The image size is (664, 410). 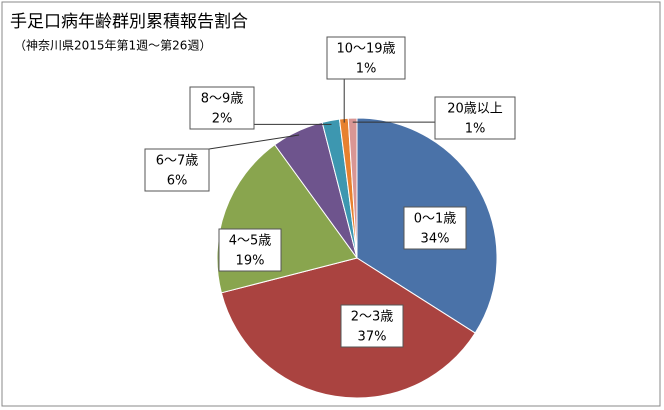 What do you see at coordinates (250, 241) in the screenshot?
I see `category-label: 4～5歳` at bounding box center [250, 241].